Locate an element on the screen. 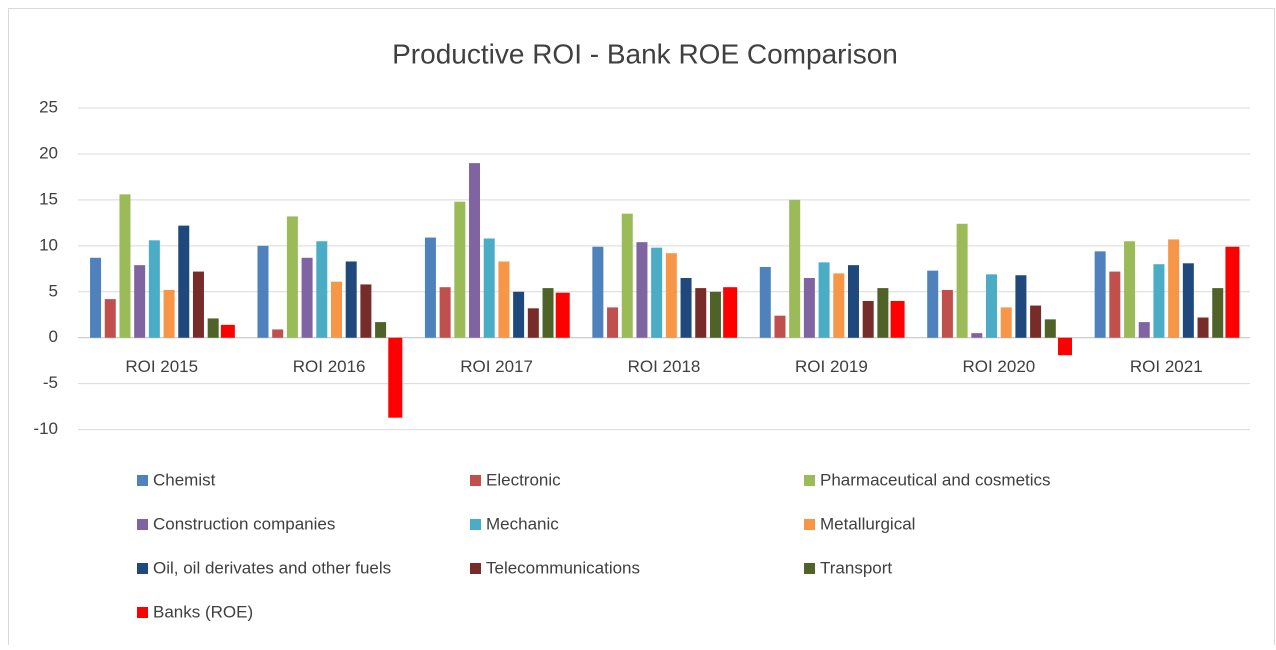 The height and width of the screenshot is (650, 1276). chart-title: Productive ROI - Bank ROE Comparison is located at coordinates (645, 53).